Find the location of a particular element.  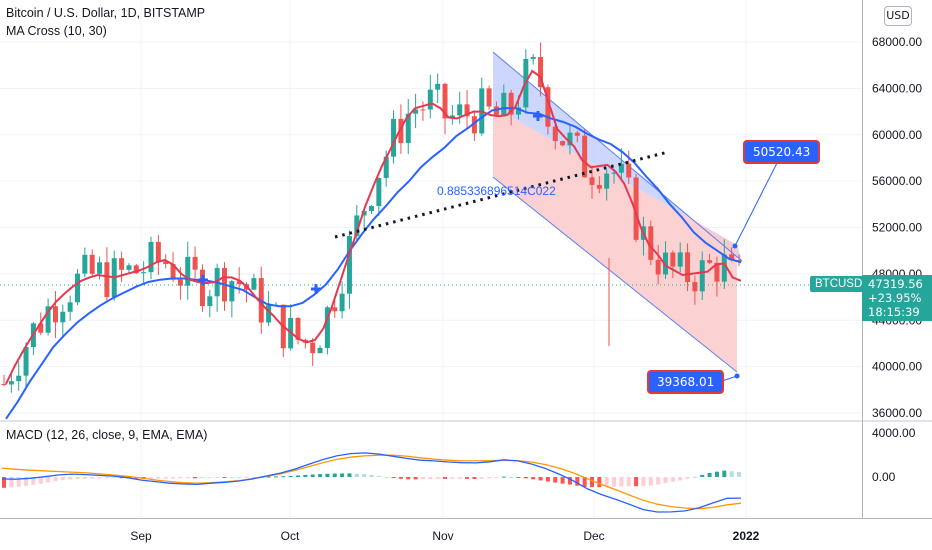

lower-price-callout: 39368.01 is located at coordinates (686, 382).